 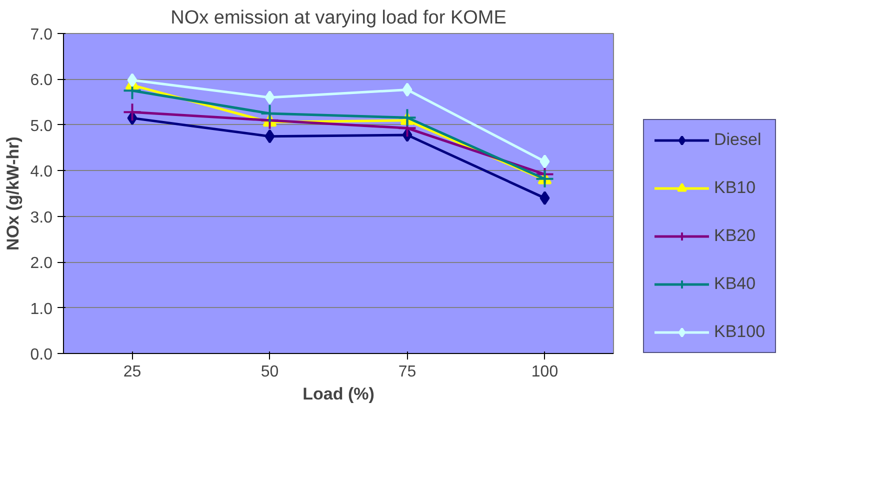 What do you see at coordinates (735, 284) in the screenshot?
I see `legend-label: KB40` at bounding box center [735, 284].